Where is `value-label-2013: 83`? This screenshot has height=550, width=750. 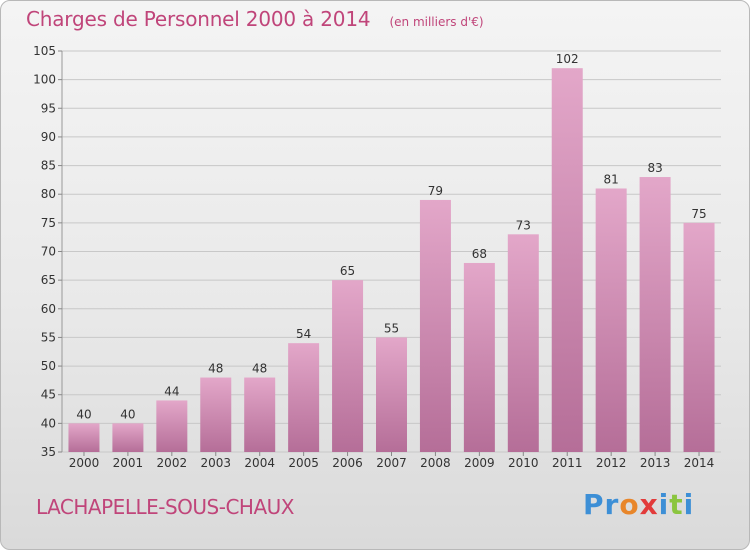
value-label-2013: 83 is located at coordinates (654, 168).